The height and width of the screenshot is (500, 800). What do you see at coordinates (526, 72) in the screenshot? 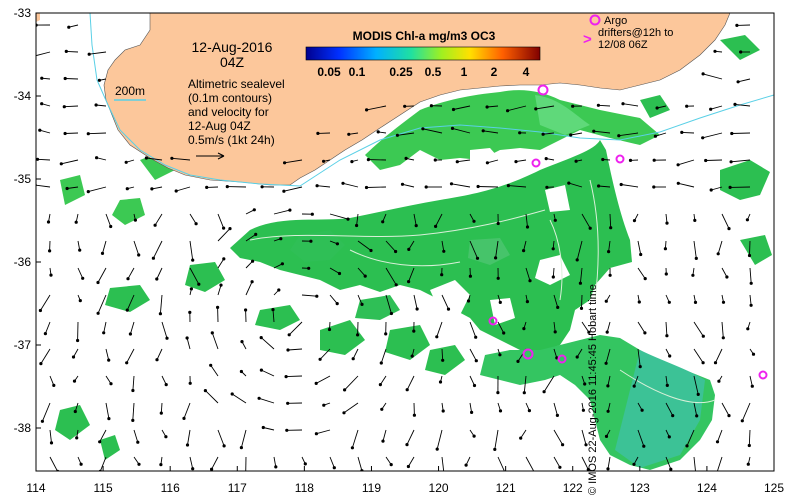
I see `colorbar-tick-label: 4` at bounding box center [526, 72].